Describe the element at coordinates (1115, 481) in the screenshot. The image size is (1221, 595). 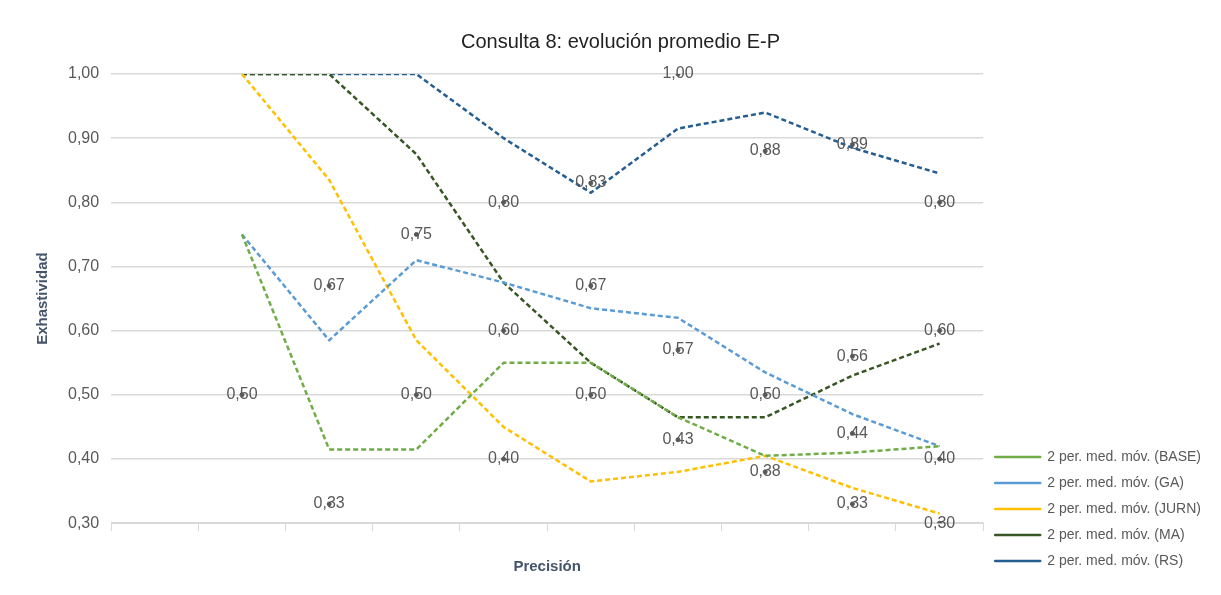
I see `legend-label: 2 per. med. móv. (GA)` at that location.